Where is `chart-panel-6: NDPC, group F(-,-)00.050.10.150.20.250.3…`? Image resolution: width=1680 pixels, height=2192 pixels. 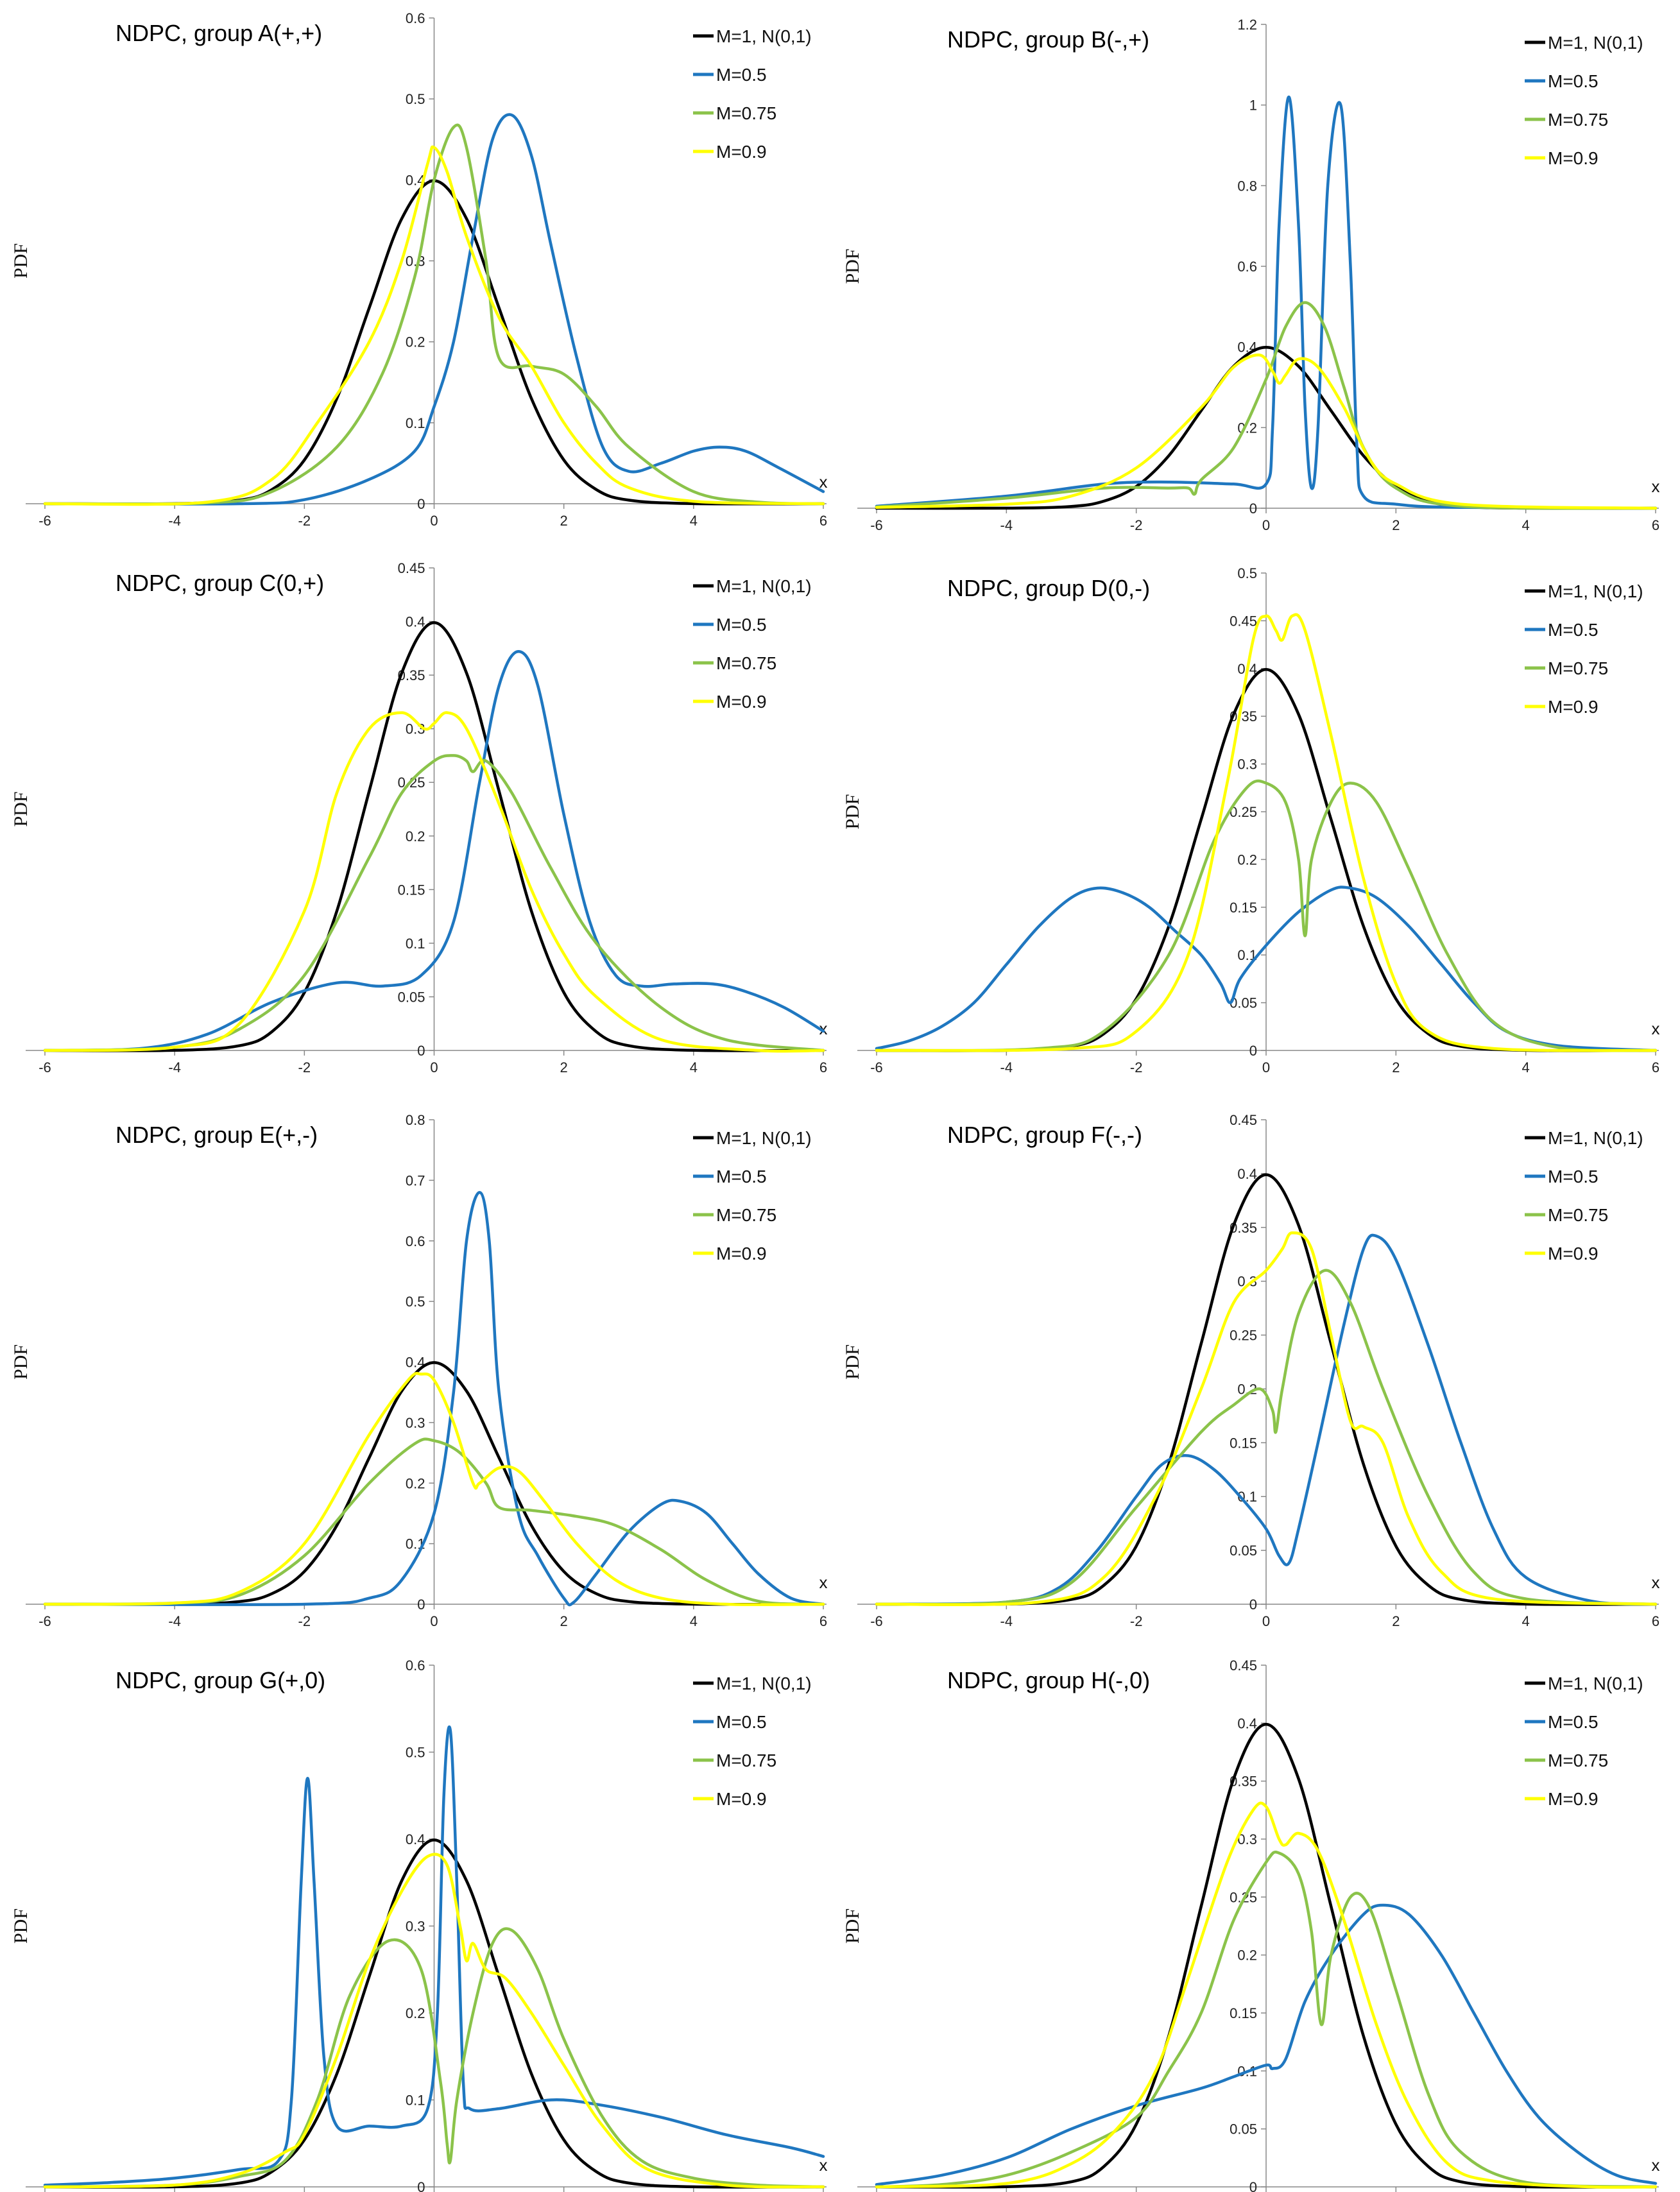
chart-panel-6: NDPC, group F(-,-)00.050.10.150.20.250.3… is located at coordinates (1251, 1370).